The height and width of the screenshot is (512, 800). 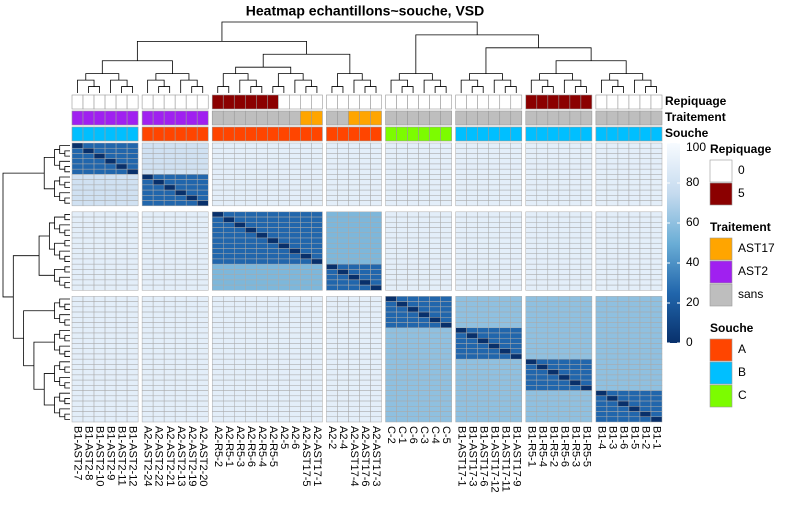 I want to click on column-label: B1-AST2-11, so click(x=122, y=456).